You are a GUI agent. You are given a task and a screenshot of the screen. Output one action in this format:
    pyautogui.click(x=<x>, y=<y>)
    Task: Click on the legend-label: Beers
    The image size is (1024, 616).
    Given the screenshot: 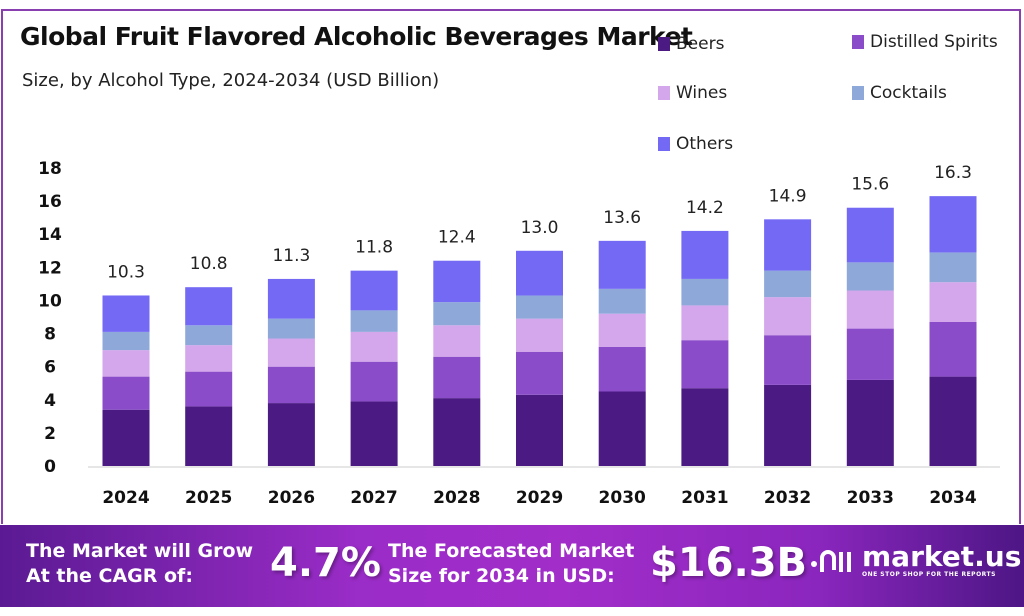 What is the action you would take?
    pyautogui.click(x=700, y=44)
    